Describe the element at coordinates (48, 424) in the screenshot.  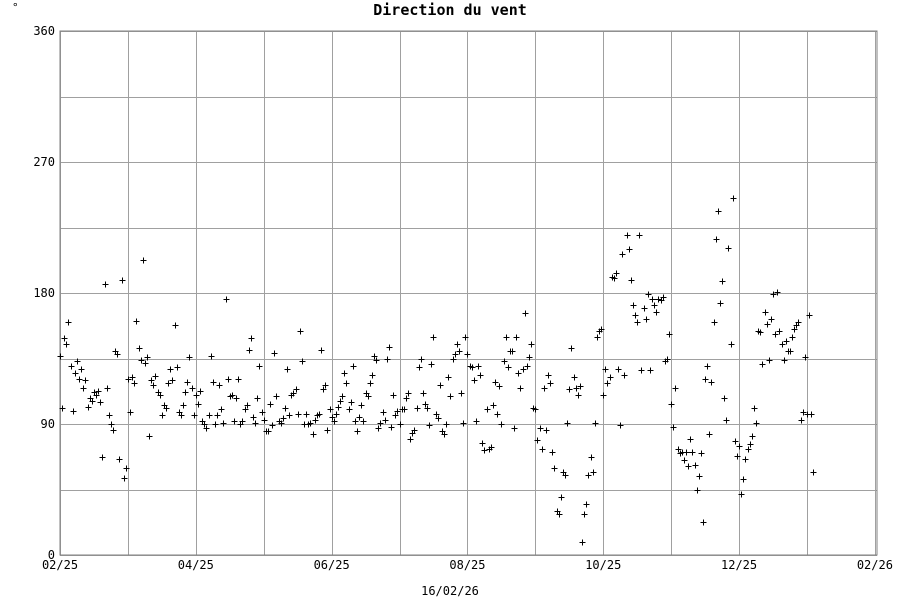
I see `y-tick-label: 90` at that location.